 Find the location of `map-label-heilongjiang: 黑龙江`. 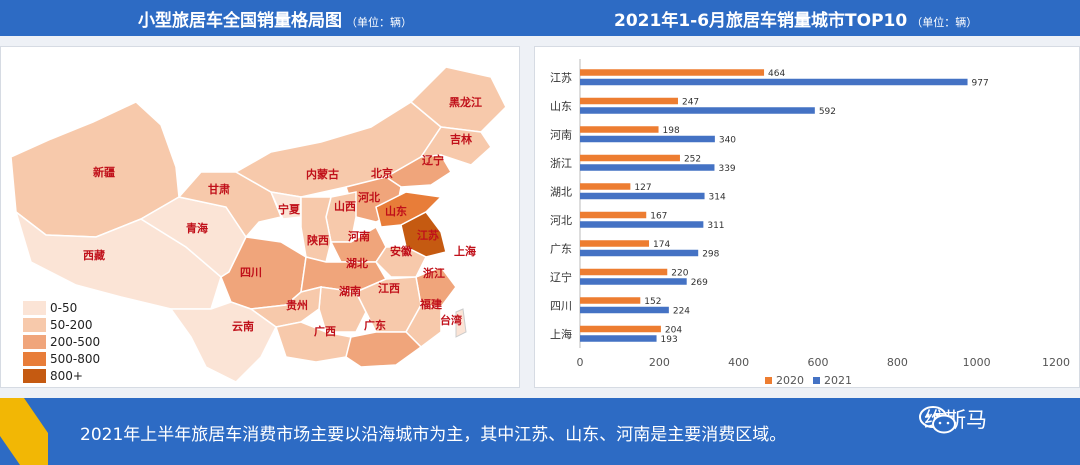

map-label-heilongjiang: 黑龙江 is located at coordinates (465, 102).